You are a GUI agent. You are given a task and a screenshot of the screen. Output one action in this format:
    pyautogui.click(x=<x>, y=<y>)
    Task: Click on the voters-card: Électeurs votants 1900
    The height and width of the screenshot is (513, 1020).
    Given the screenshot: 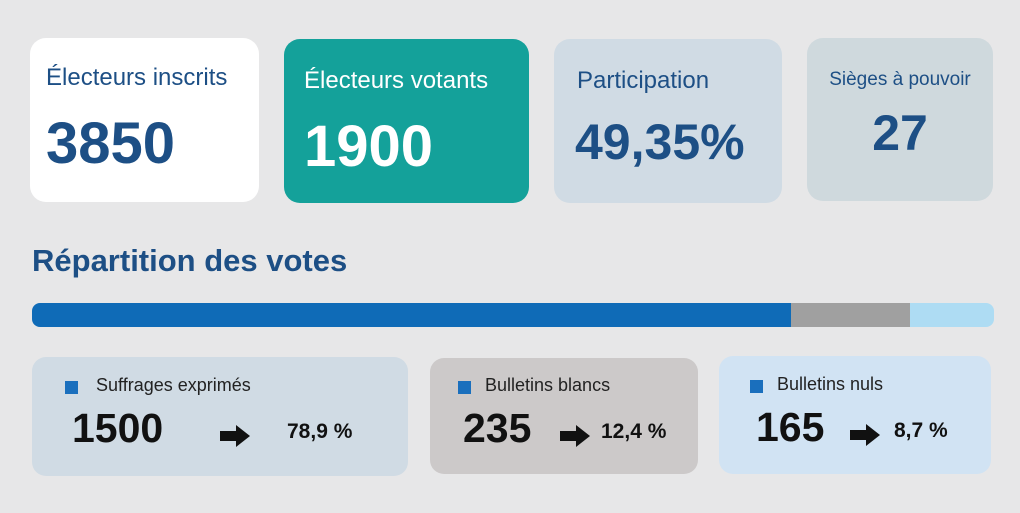 What is the action you would take?
    pyautogui.click(x=406, y=121)
    